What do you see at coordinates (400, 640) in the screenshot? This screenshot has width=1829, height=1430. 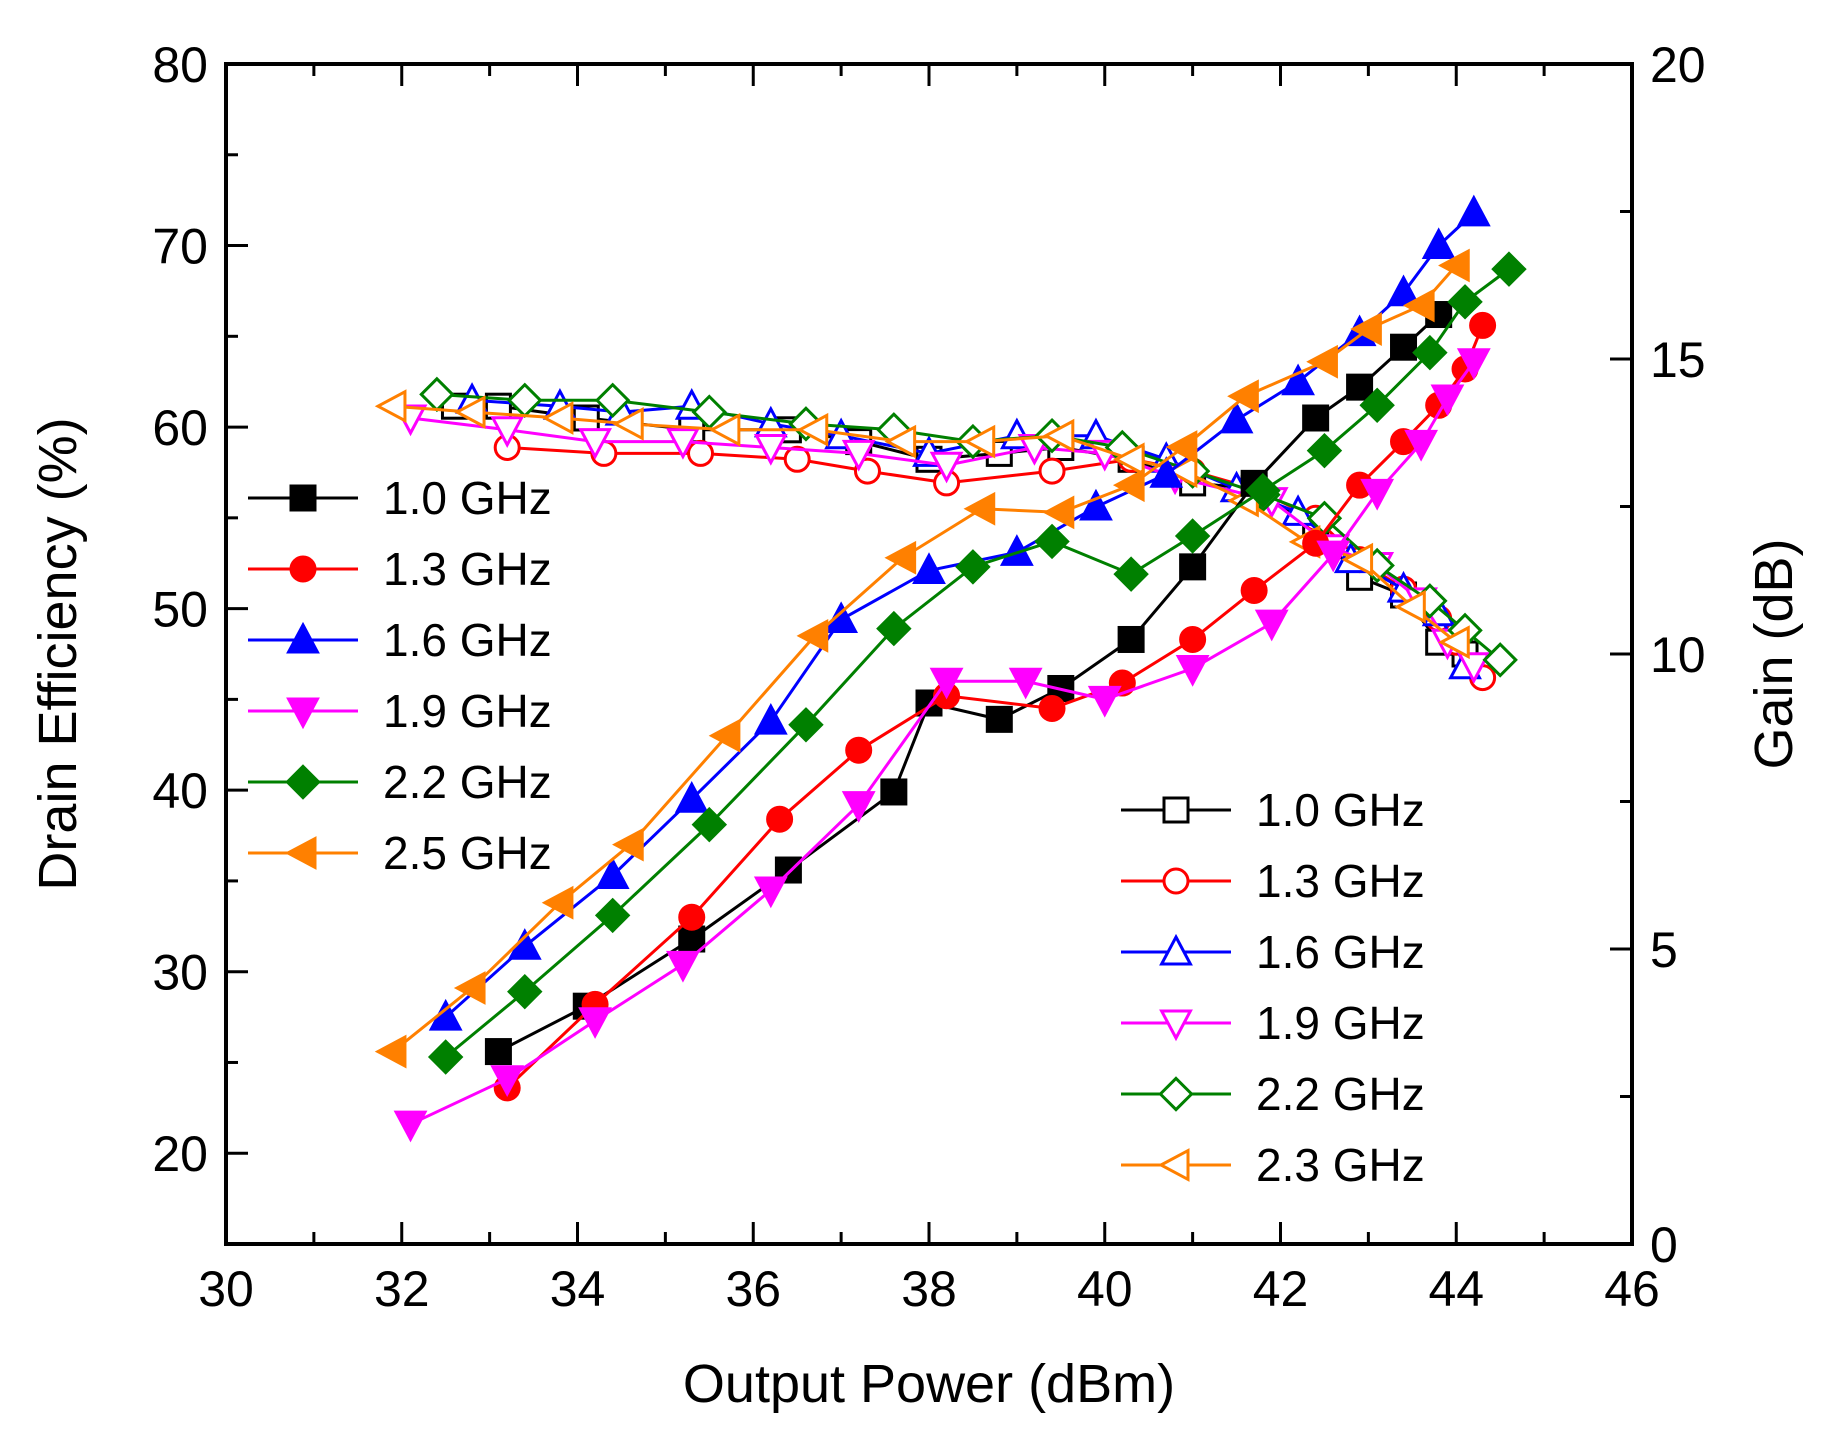 I see `legend-item: 1.6 GHz` at bounding box center [400, 640].